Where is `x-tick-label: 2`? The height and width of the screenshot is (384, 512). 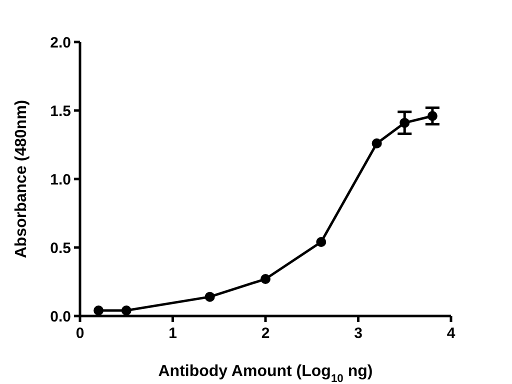 x-tick-label: 2 is located at coordinates (265, 333).